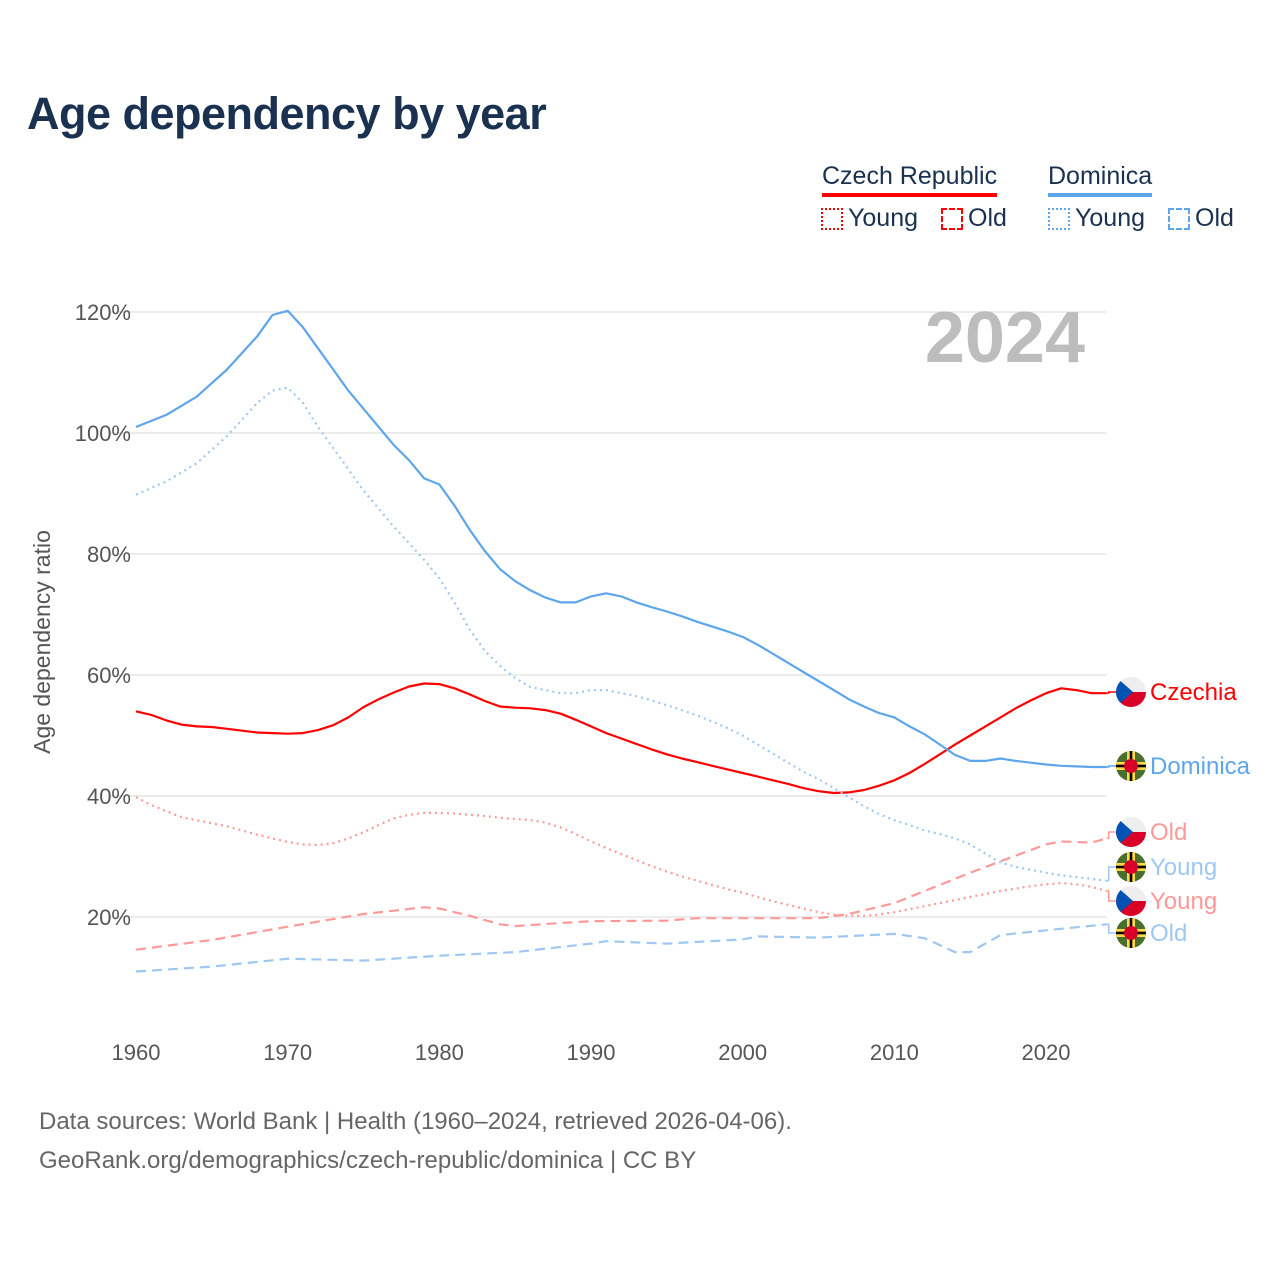  What do you see at coordinates (109, 675) in the screenshot?
I see `y-tick-label: 60%` at bounding box center [109, 675].